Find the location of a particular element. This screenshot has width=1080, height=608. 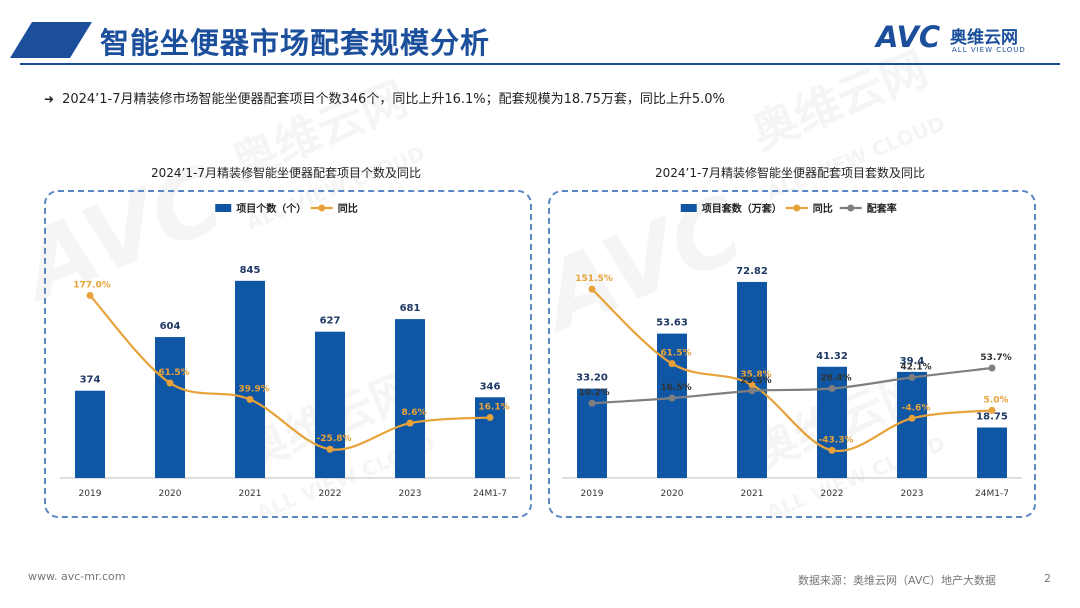

bar-data-label: 72.82 is located at coordinates (752, 271).